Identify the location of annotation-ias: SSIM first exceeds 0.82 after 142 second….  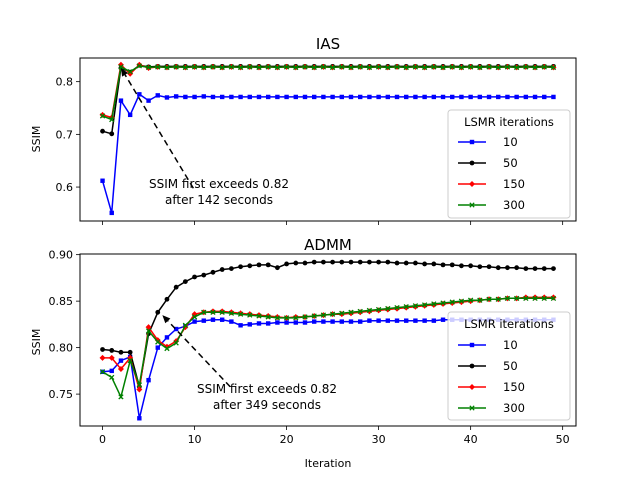
(204, 137).